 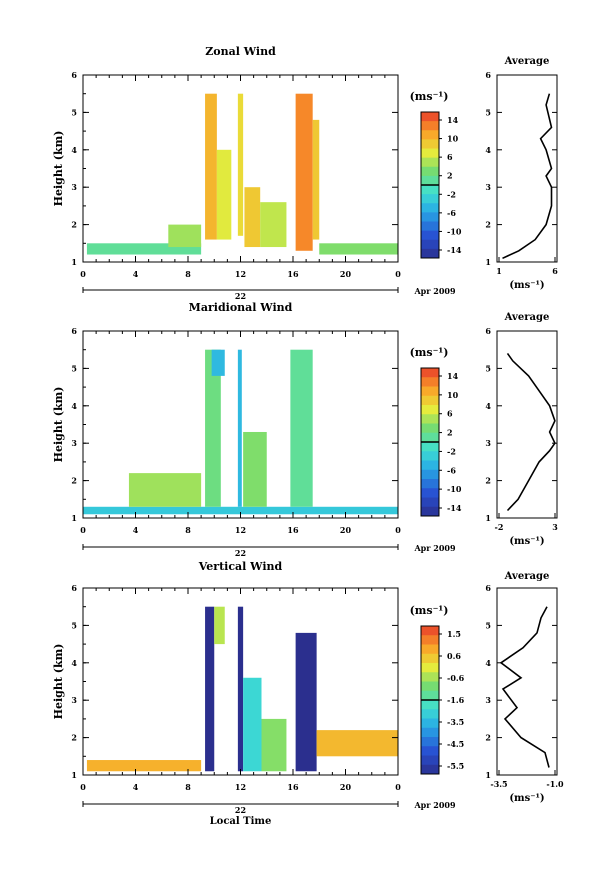 I want to click on panel-title: Maridional Wind, so click(x=241, y=307).